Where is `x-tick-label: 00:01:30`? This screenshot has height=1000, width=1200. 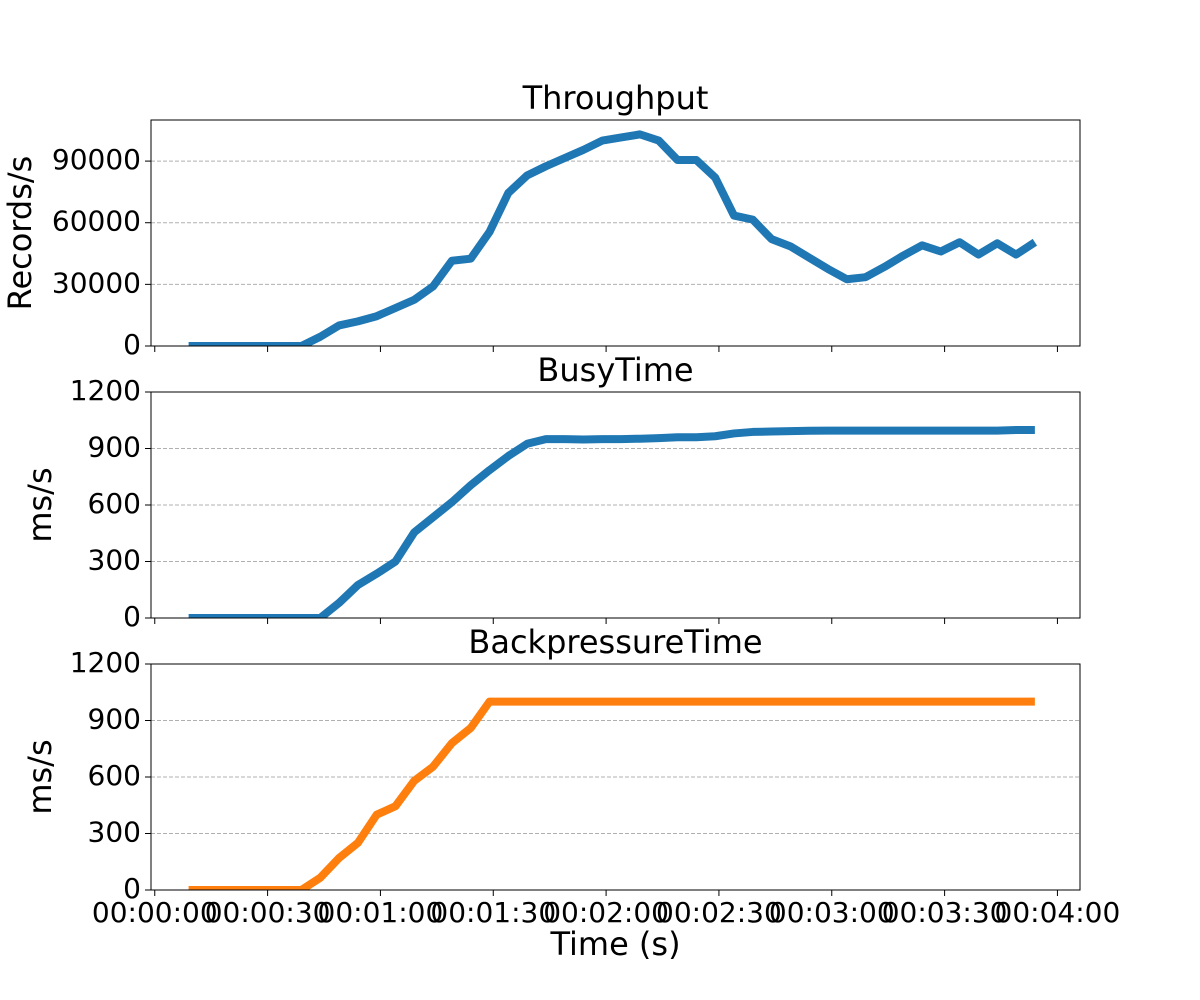
x-tick-label: 00:01:30 is located at coordinates (493, 912).